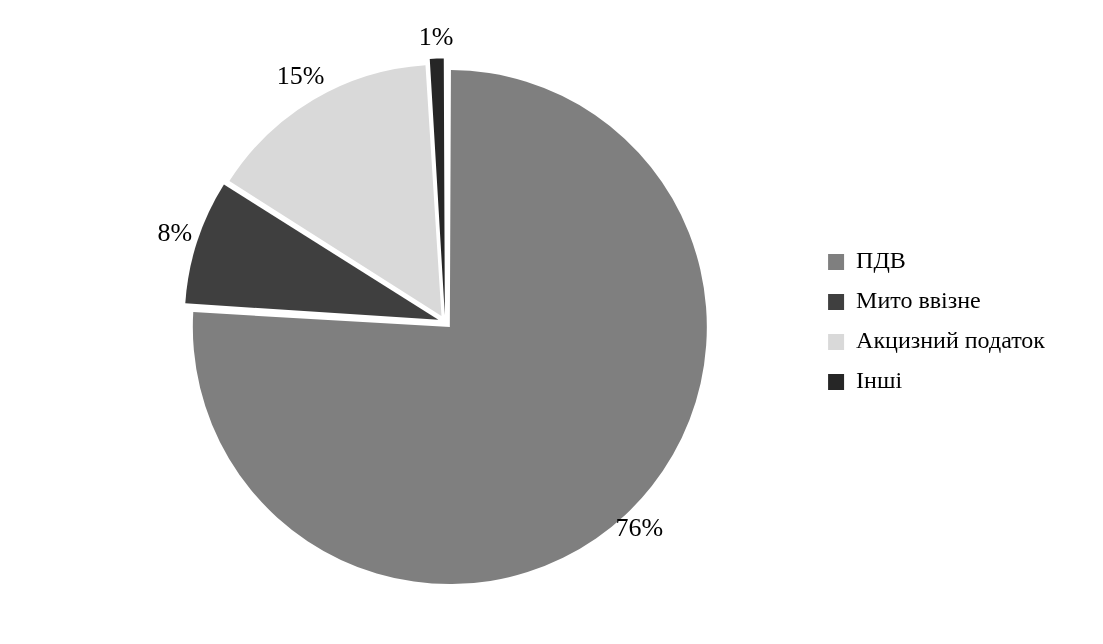 The width and height of the screenshot is (1103, 644). I want to click on legend-label: ПДВ, so click(881, 260).